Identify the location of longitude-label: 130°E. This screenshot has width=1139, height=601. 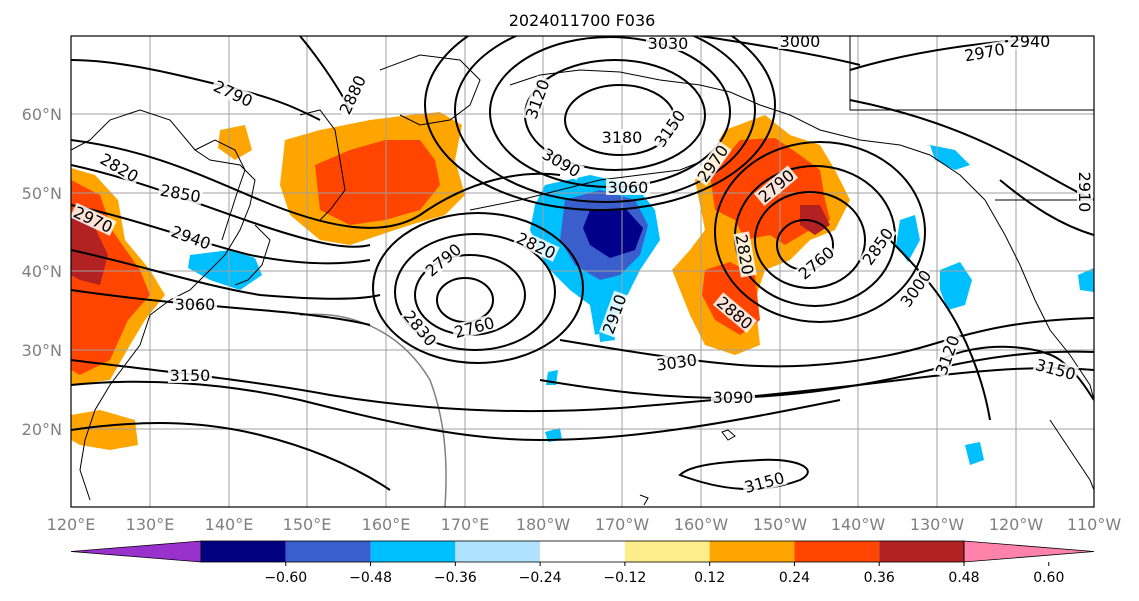
(150, 524).